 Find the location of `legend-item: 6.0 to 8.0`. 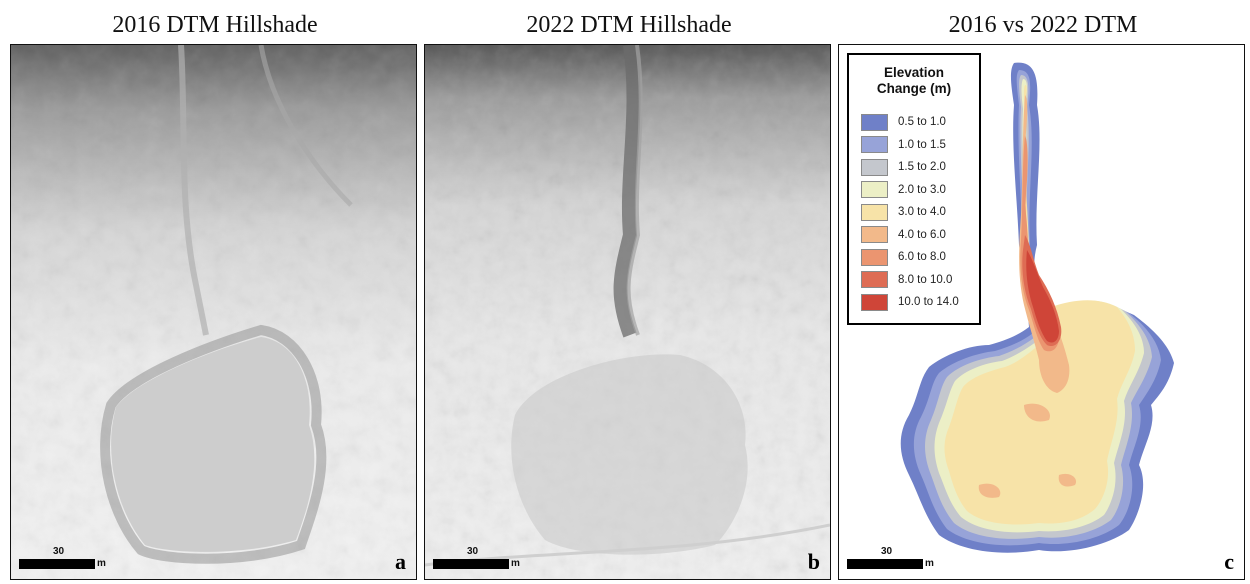

legend-item: 6.0 to 8.0 is located at coordinates (920, 257).